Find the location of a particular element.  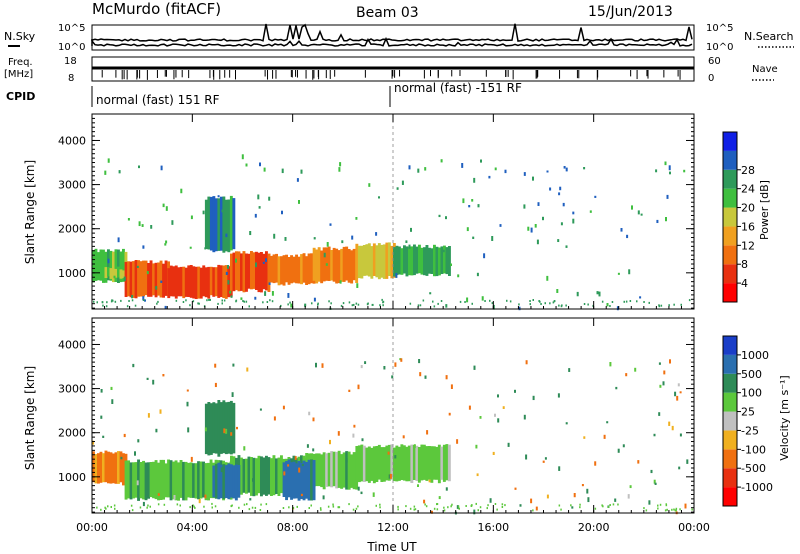

y-tick-label: 4000 is located at coordinates (72, 344).